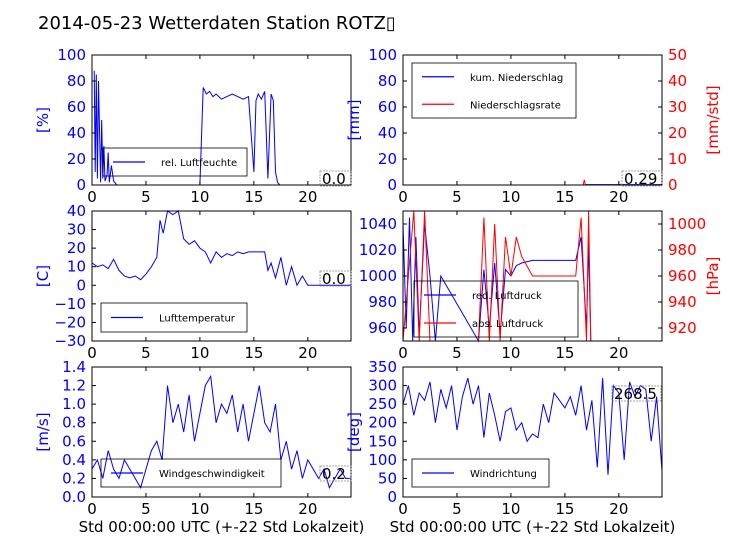 The height and width of the screenshot is (552, 736). Describe the element at coordinates (76, 230) in the screenshot. I see `y-tick-label: 30` at that location.